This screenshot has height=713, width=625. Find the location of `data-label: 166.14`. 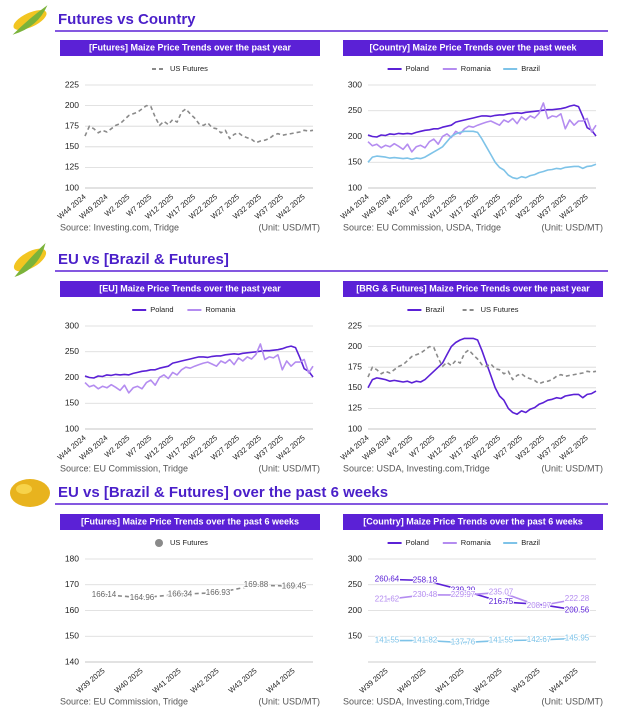

data-label: 166.14 is located at coordinates (104, 594).